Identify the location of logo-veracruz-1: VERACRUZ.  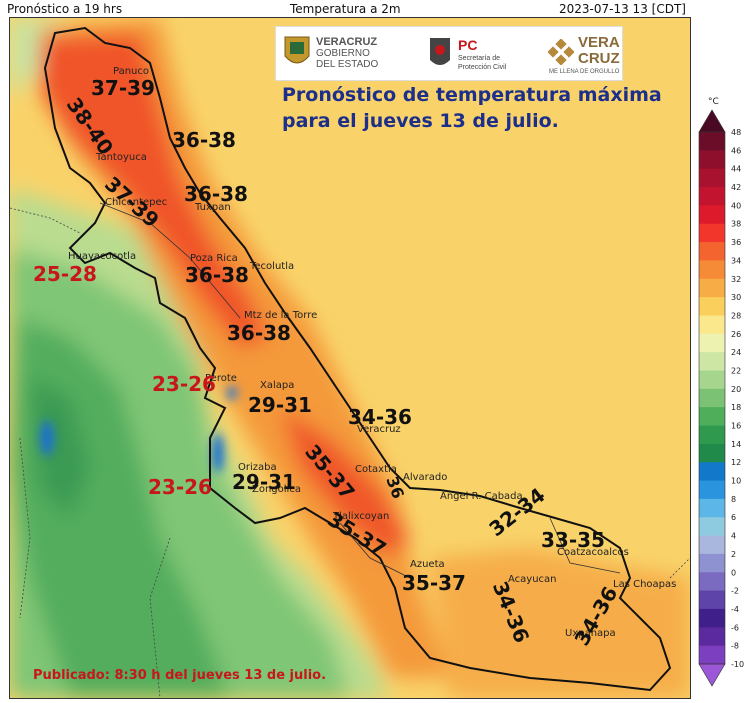
(347, 42).